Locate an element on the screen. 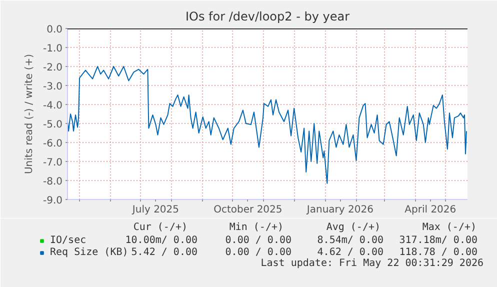 The image size is (497, 287). text: 5.42 / 0.00 is located at coordinates (164, 252).